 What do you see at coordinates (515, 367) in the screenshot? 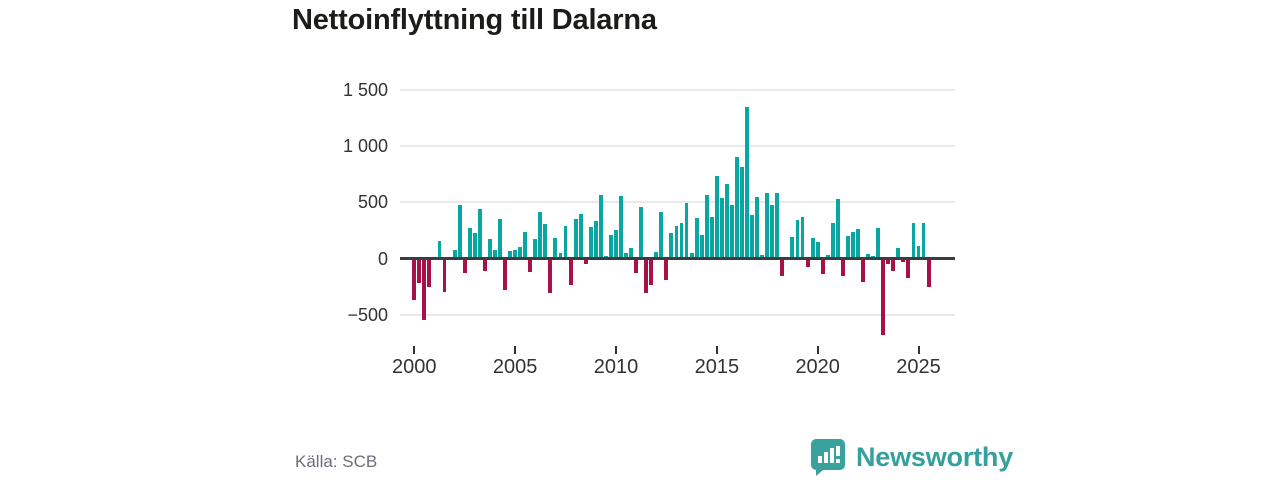
I see `x-axis-label: 2005` at bounding box center [515, 367].